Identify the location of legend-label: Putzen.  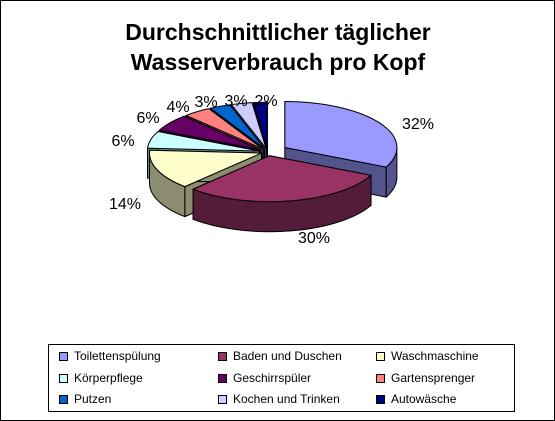
(93, 399).